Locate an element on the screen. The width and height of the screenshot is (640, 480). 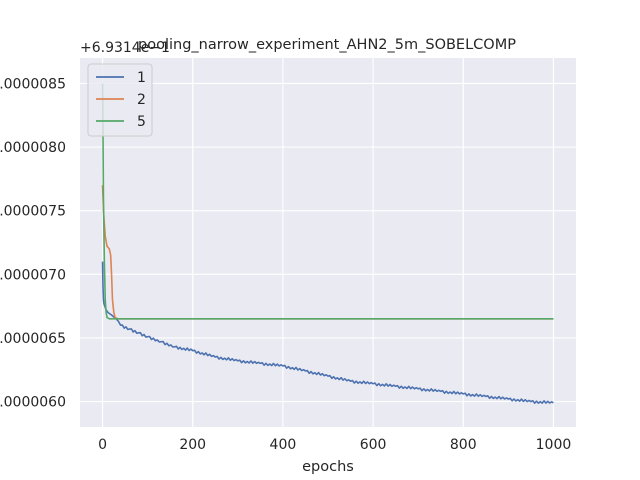
legend-box is located at coordinates (120, 100).